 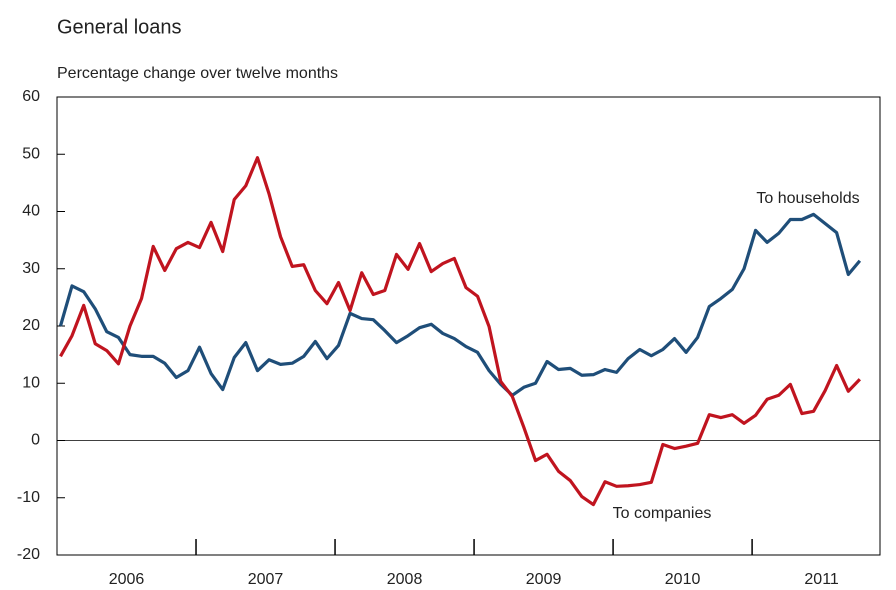 I want to click on annotation: To companies, so click(x=662, y=513).